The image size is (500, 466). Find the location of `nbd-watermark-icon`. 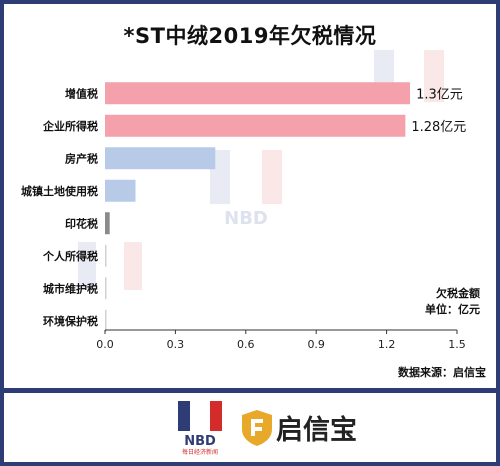

nbd-watermark-icon is located at coordinates (110, 266).